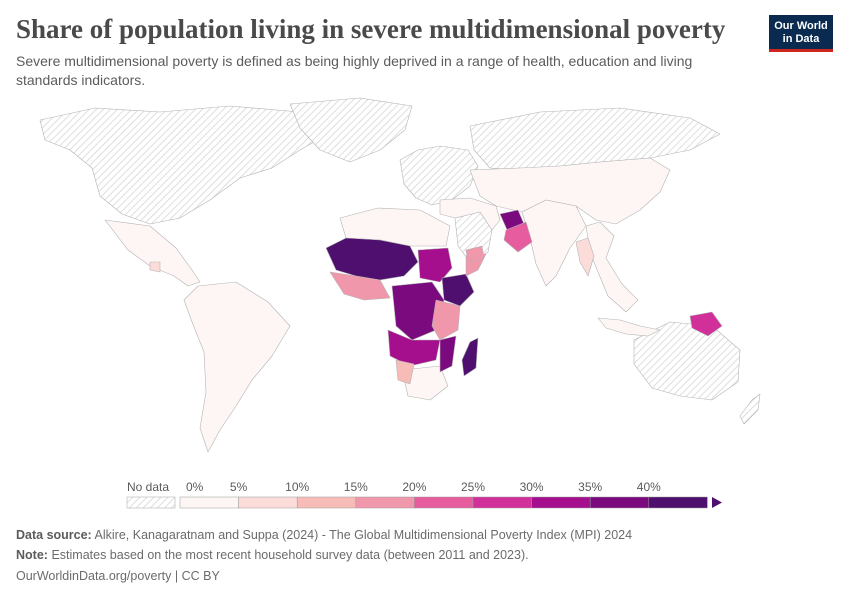  Describe the element at coordinates (448, 354) in the screenshot. I see `region-mozambique` at that location.